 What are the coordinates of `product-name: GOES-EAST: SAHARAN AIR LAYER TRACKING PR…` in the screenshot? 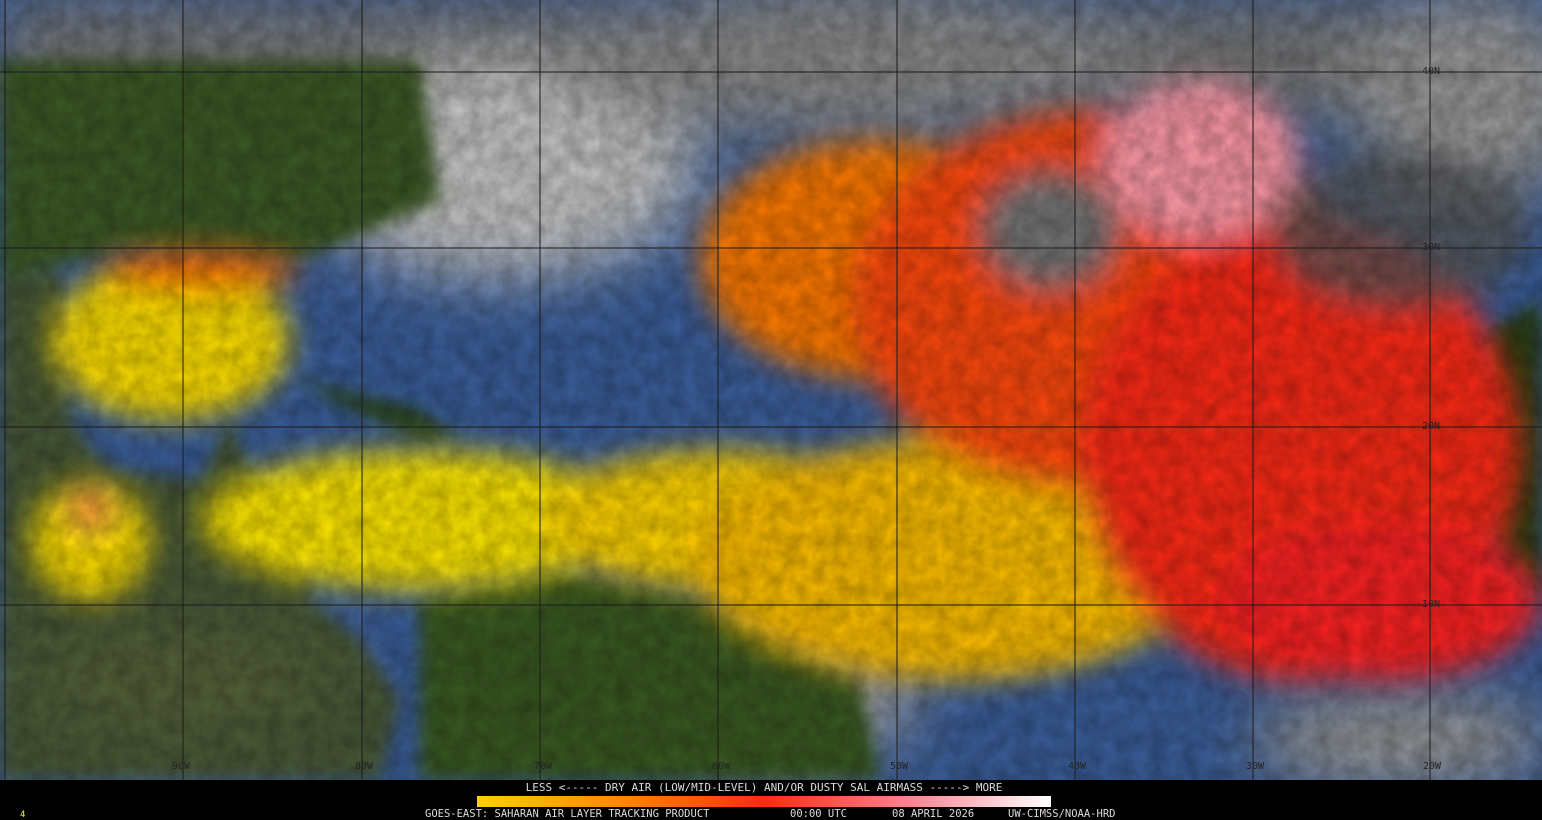 It's located at (567, 814).